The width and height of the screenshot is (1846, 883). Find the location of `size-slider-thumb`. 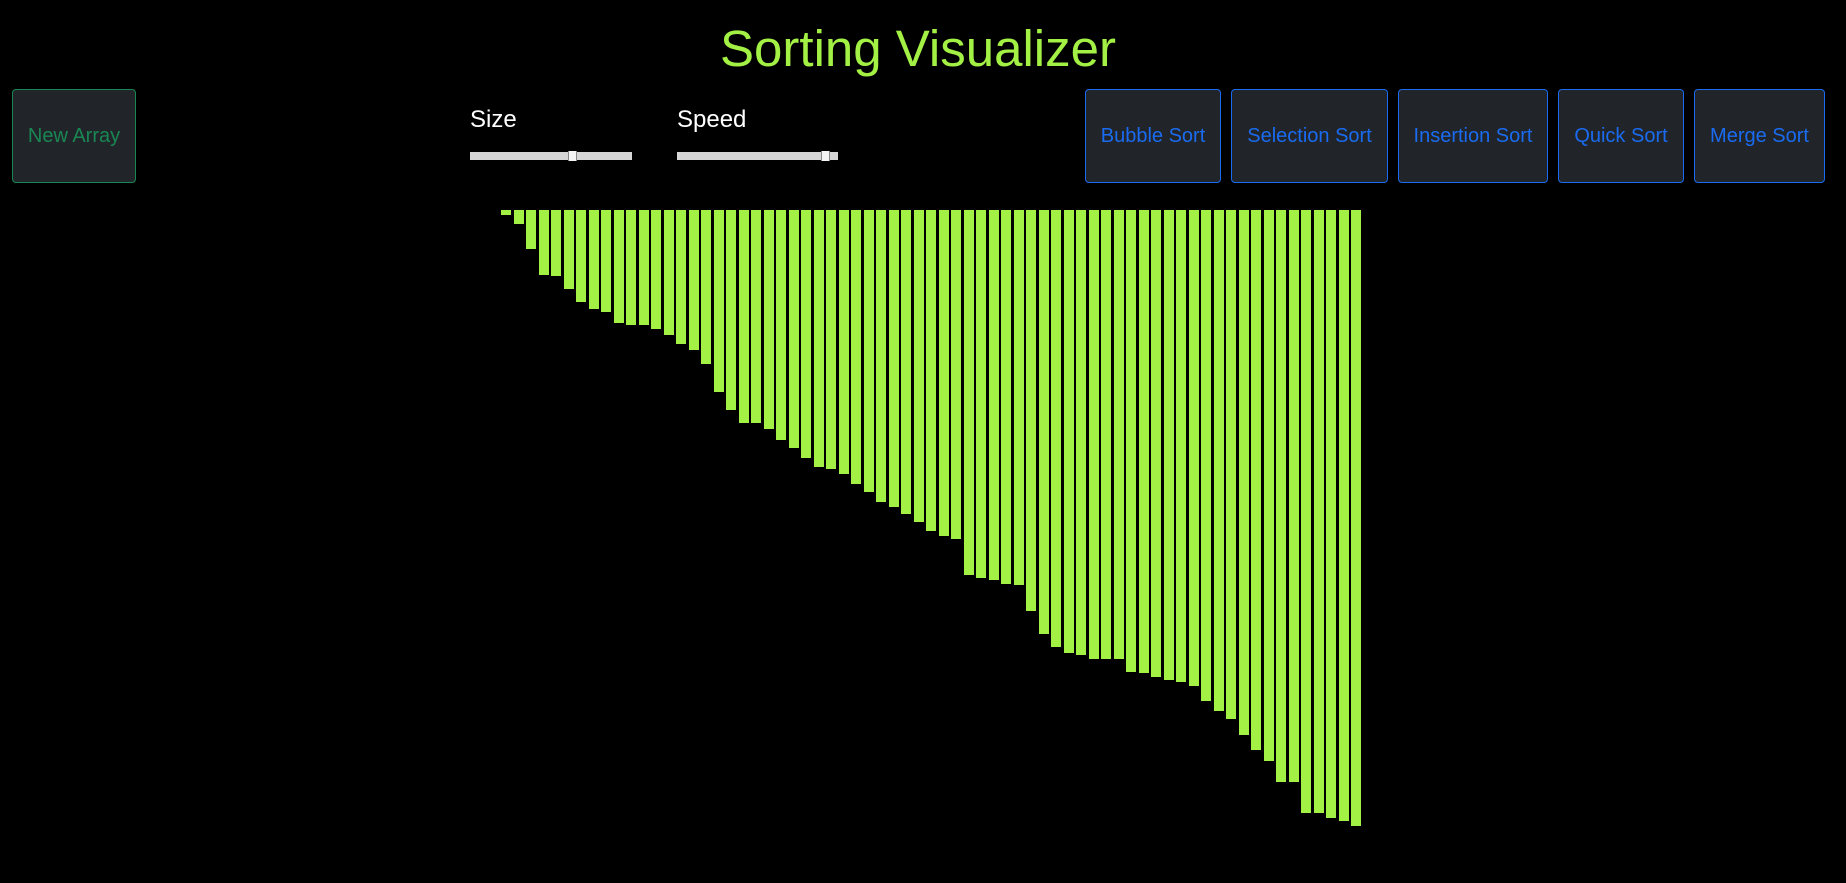

size-slider-thumb is located at coordinates (572, 156).